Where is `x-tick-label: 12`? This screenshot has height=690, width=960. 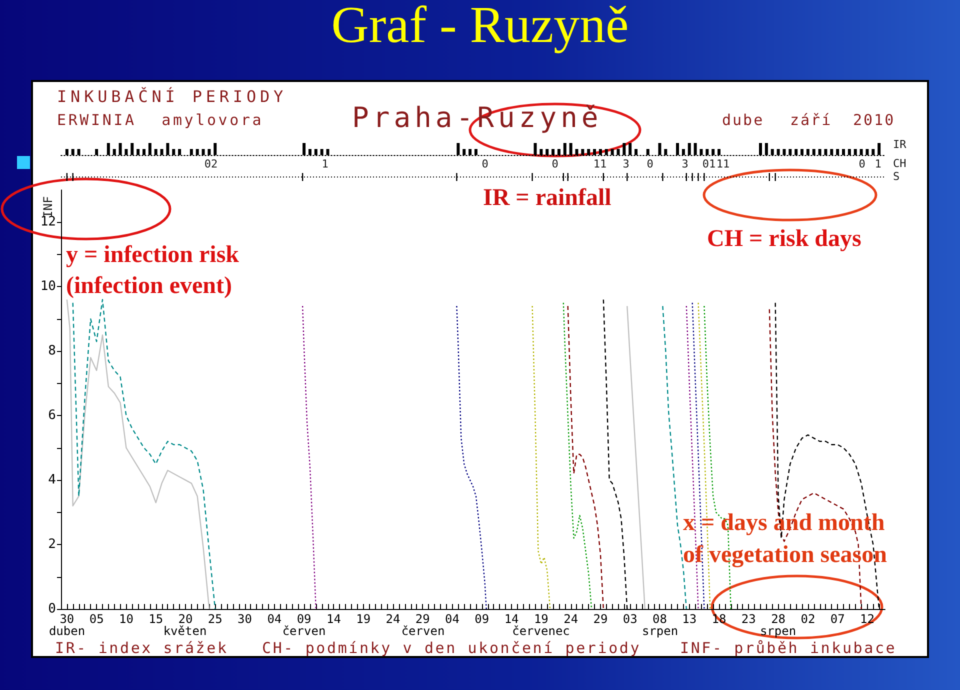
x-tick-label: 12 is located at coordinates (867, 619).